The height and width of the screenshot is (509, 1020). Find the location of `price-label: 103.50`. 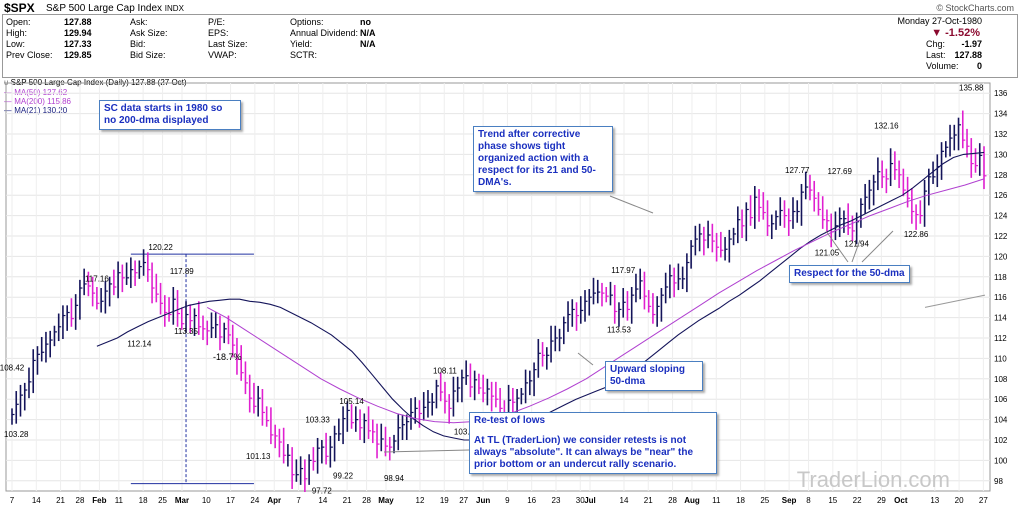

price-label: 103.50 is located at coordinates (466, 432).